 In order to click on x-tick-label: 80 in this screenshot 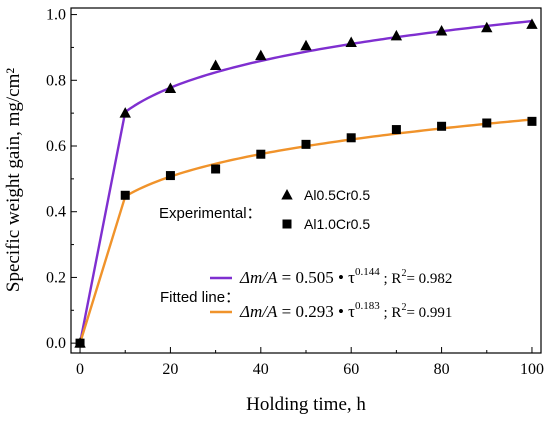, I will do `click(442, 369)`.